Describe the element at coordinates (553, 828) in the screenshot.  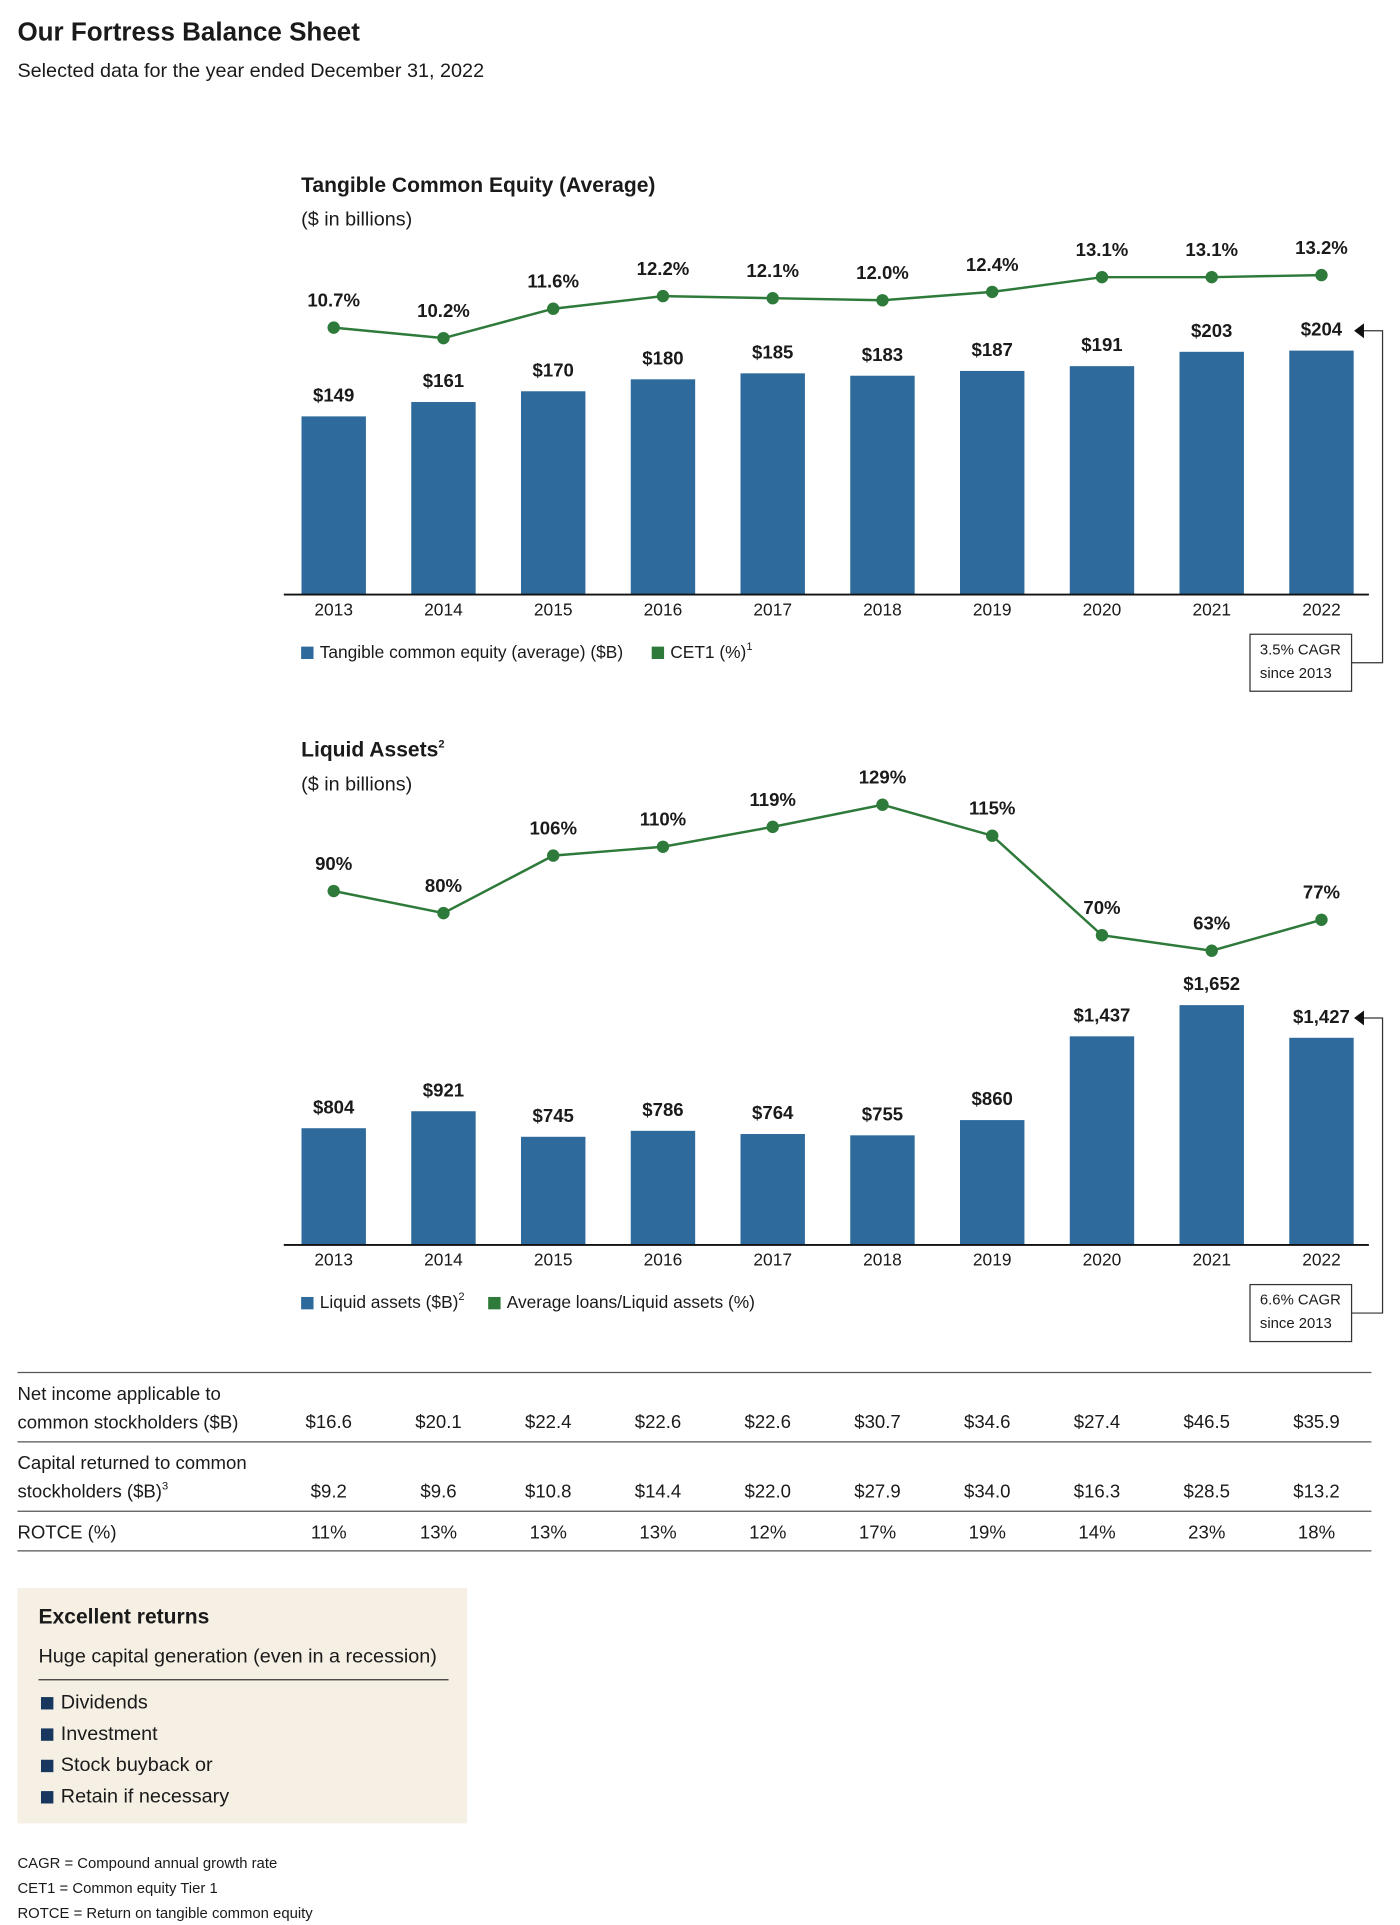
I see `line-value-label: 106%` at that location.